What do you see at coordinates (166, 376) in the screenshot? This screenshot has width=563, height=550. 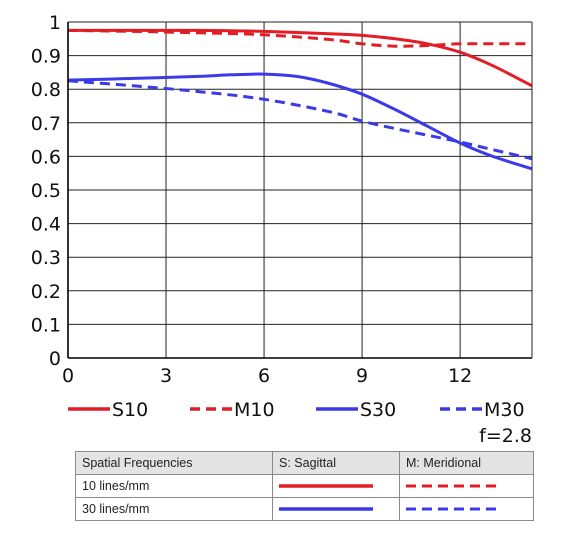 I see `x-tick-label: 3` at bounding box center [166, 376].